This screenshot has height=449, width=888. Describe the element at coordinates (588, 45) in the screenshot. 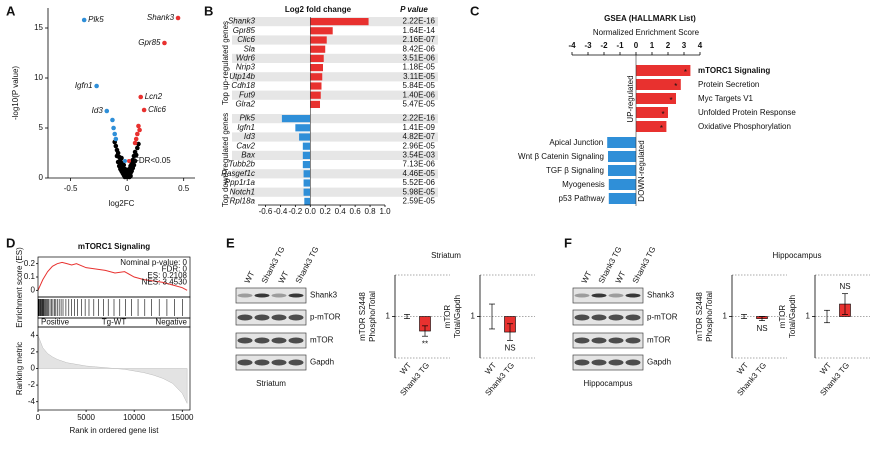

I see `x-tick-label: -3` at that location.